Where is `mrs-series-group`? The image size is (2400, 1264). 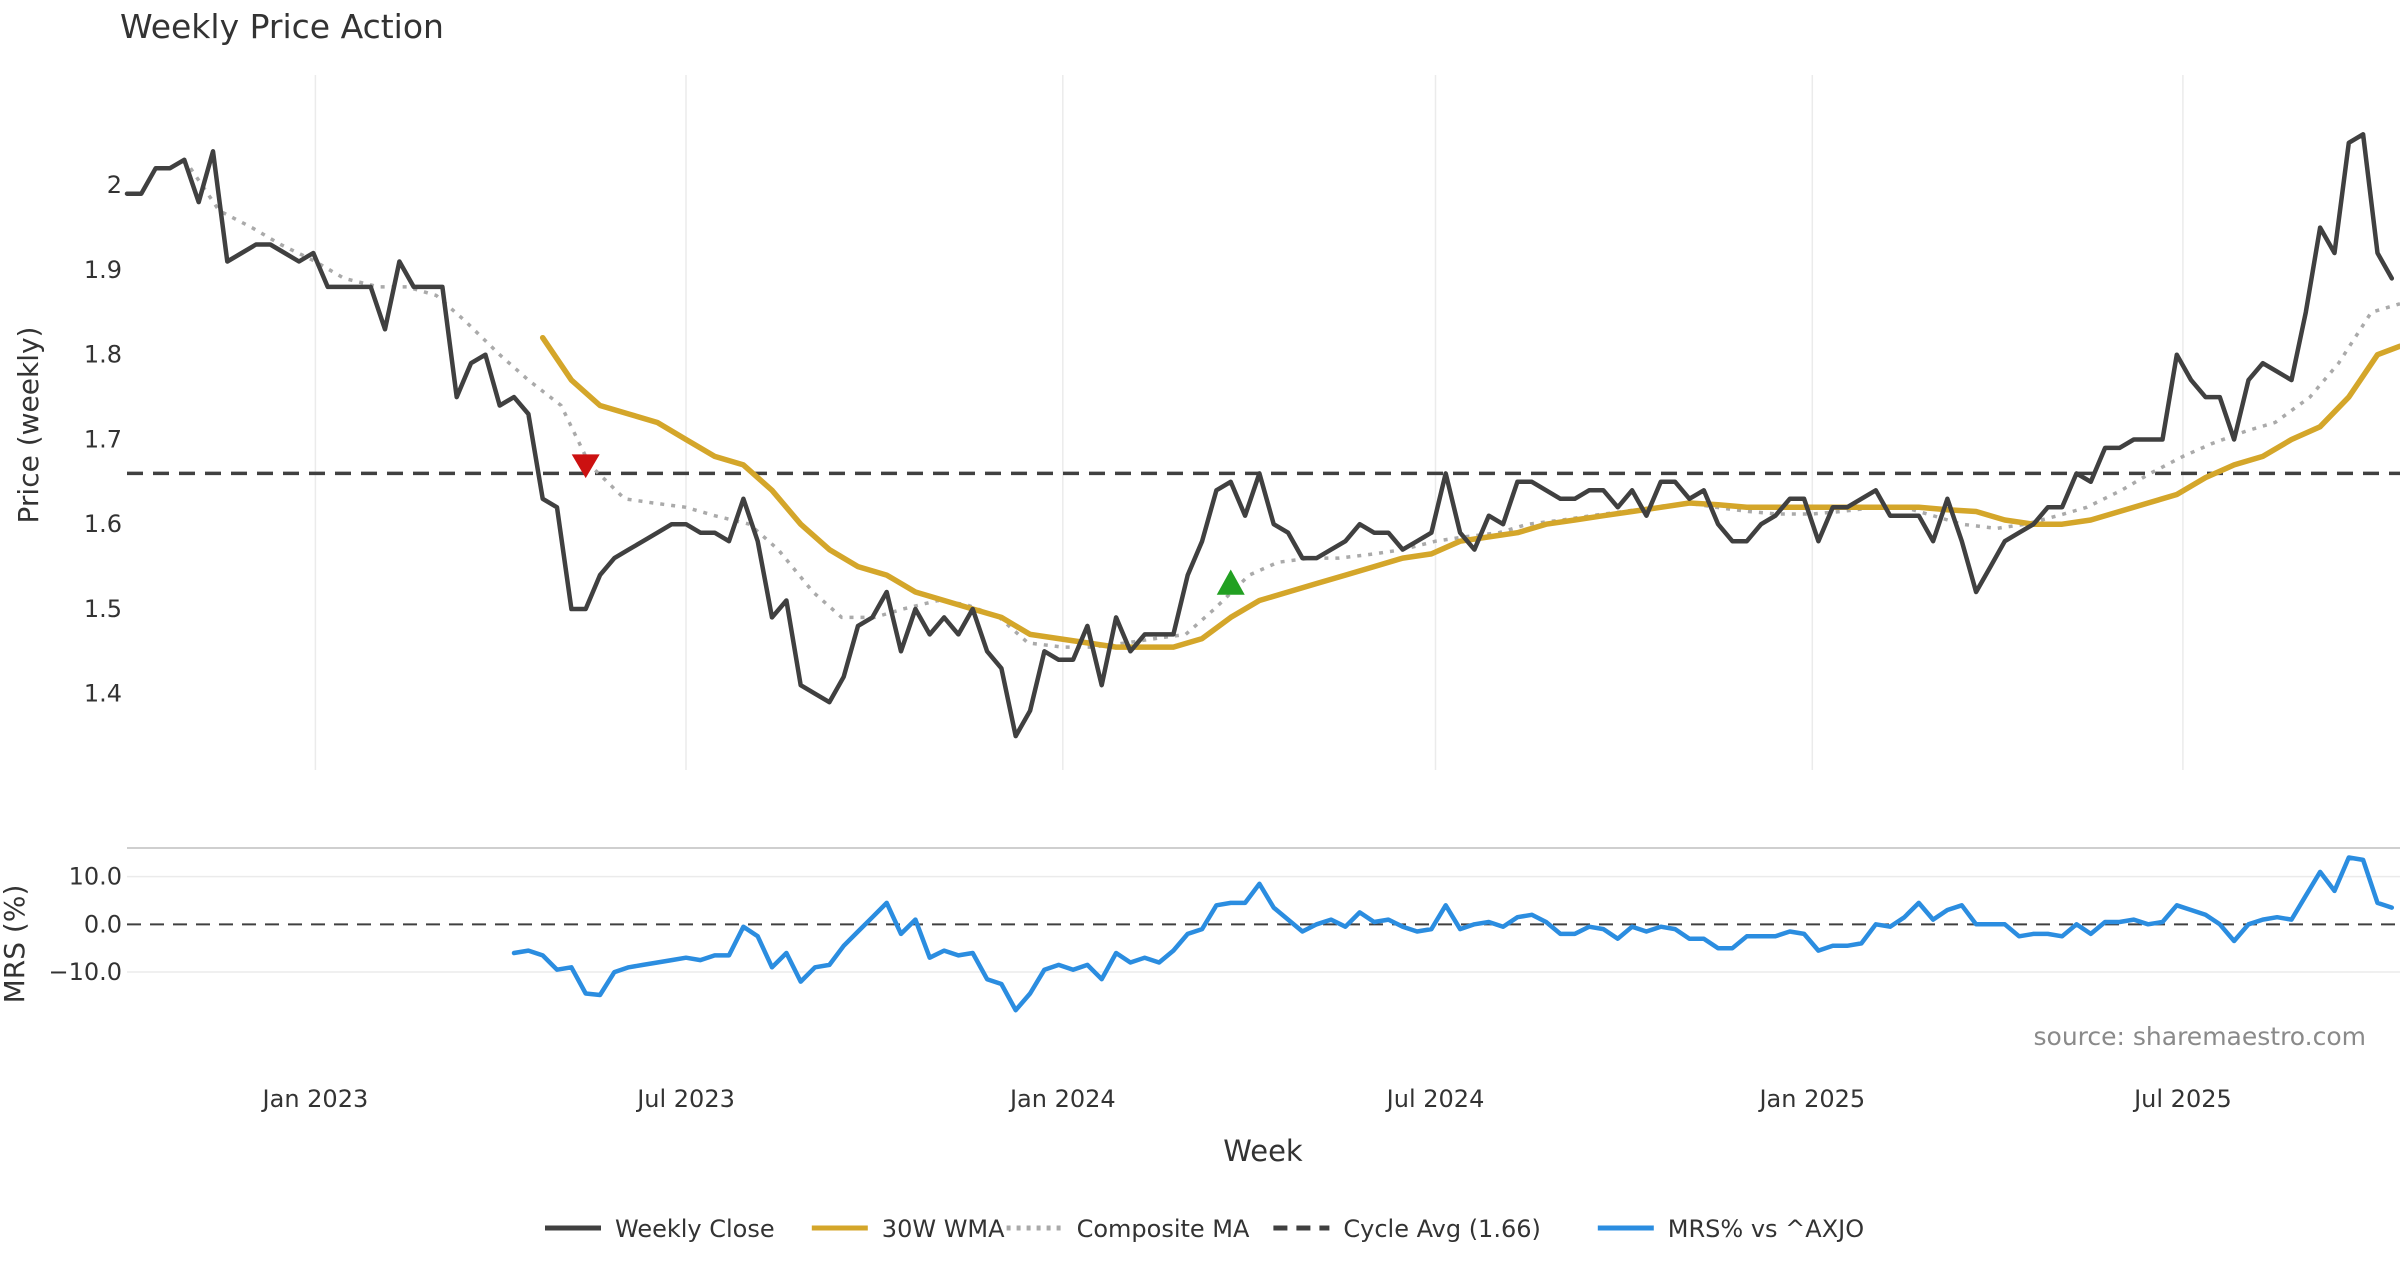 mrs-series-group is located at coordinates (1453, 934).